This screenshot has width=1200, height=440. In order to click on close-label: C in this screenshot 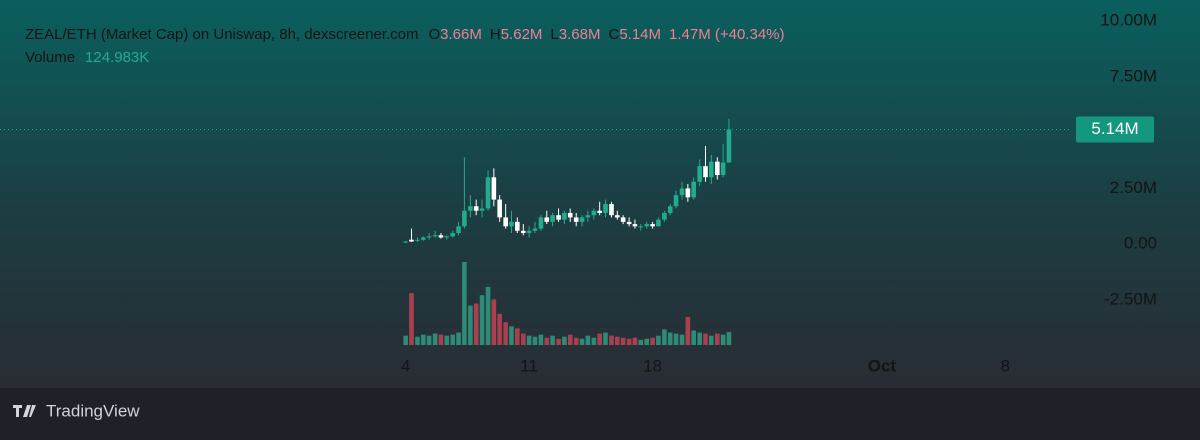, I will do `click(613, 34)`.